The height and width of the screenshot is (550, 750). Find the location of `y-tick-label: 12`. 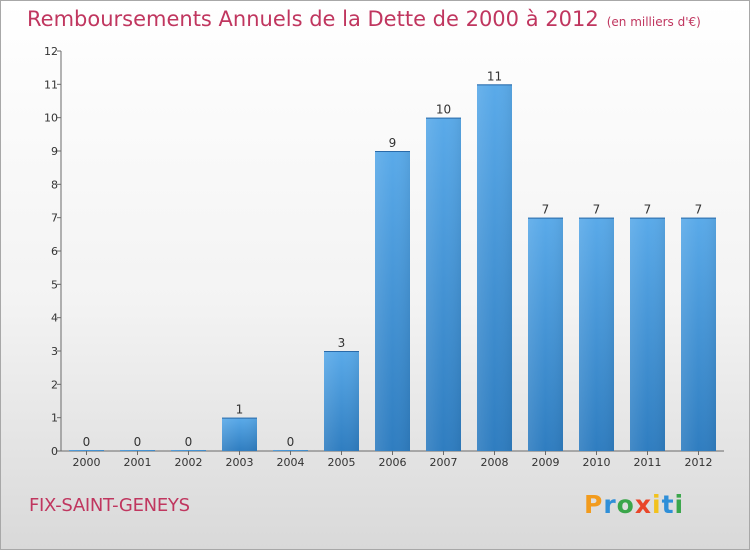

y-tick-label: 12 is located at coordinates (51, 51).